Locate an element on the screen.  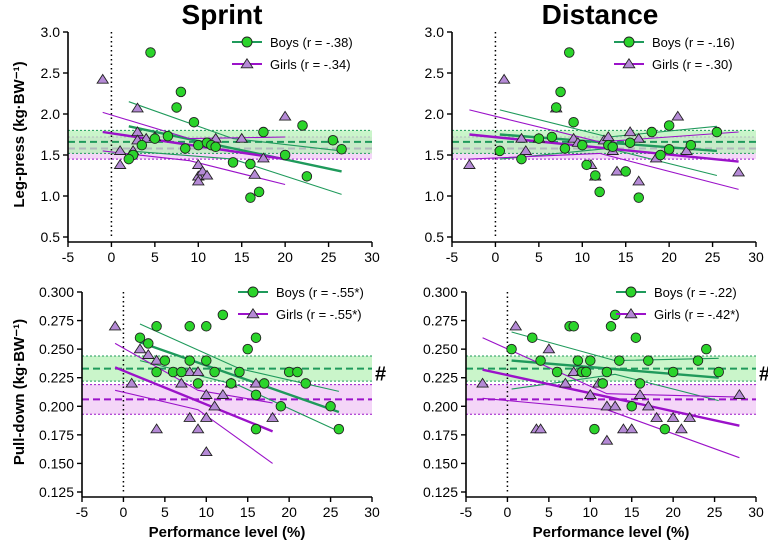
boys-ci-upper is located at coordinates (235, 126).